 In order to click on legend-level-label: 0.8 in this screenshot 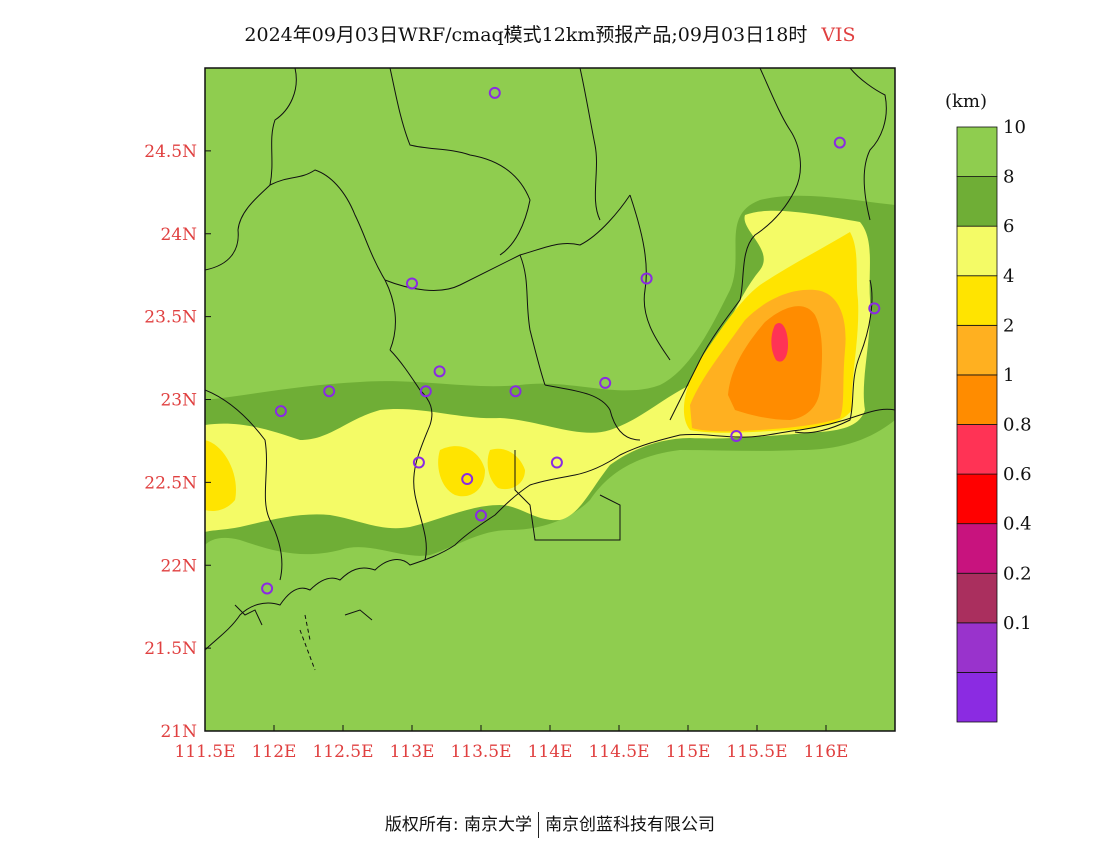, I will do `click(1017, 425)`.